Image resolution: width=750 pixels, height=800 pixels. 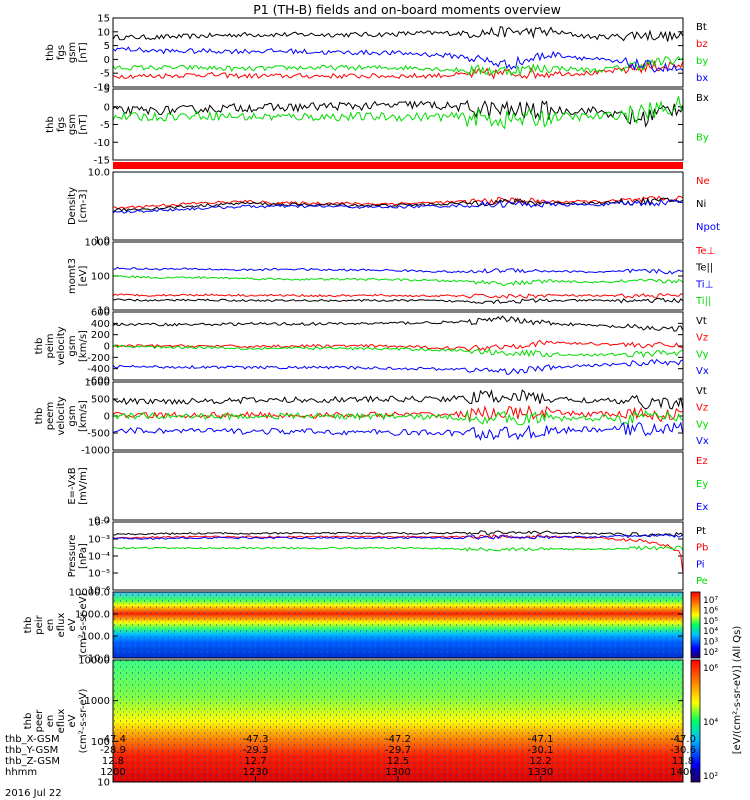 I want to click on series-label: Pt, so click(x=701, y=531).